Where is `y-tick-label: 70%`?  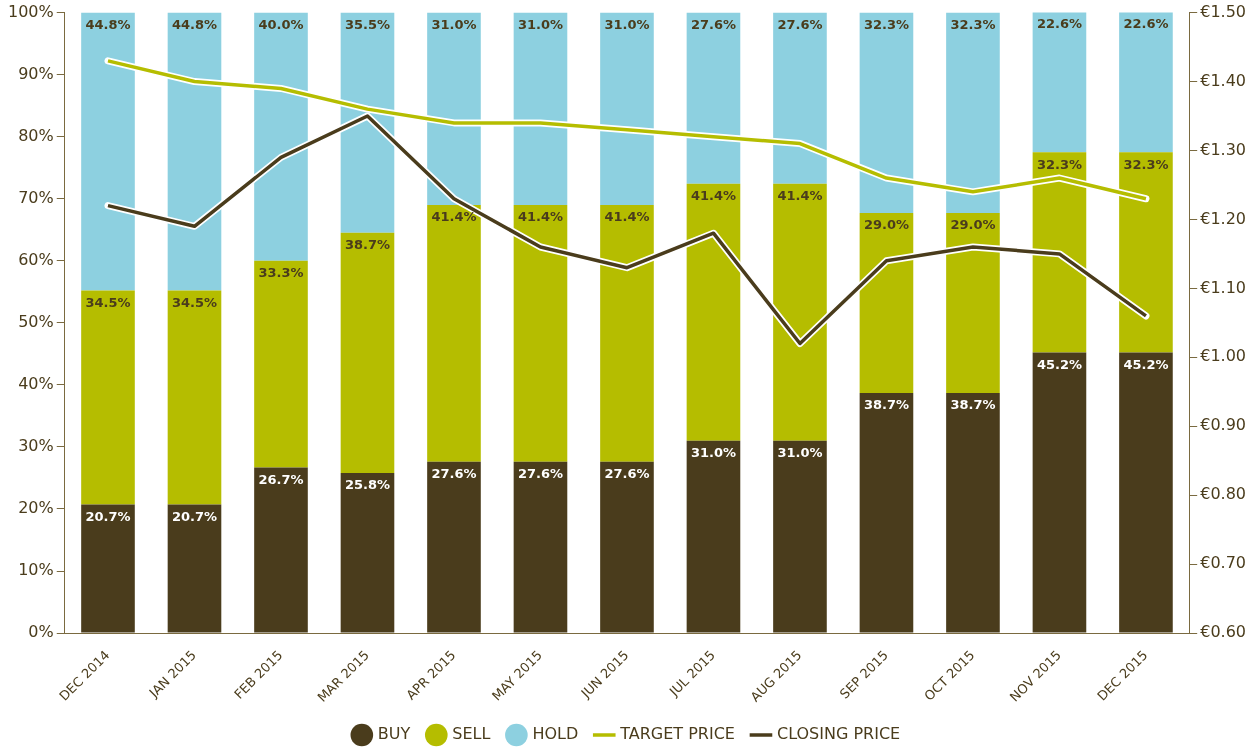
y-tick-label: 70% is located at coordinates (36, 197).